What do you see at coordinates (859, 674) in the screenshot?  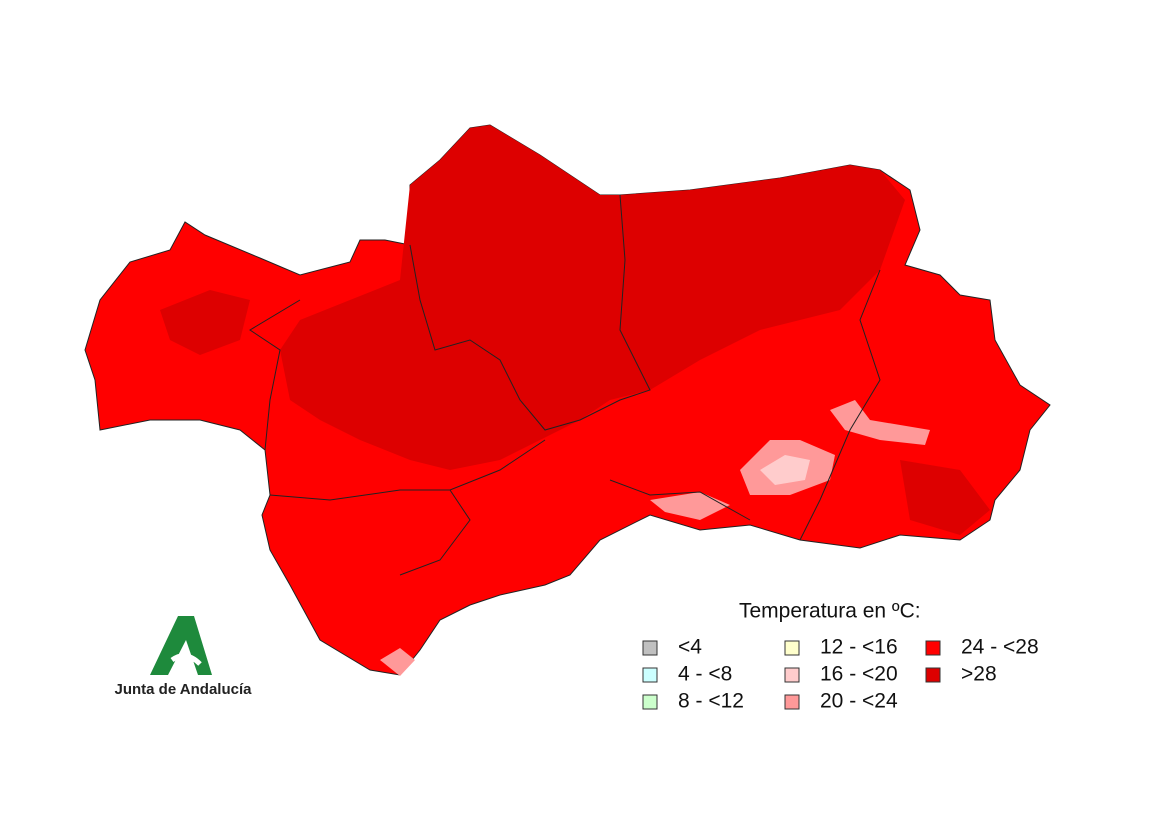 I see `legend-label: 16 - <20` at bounding box center [859, 674].